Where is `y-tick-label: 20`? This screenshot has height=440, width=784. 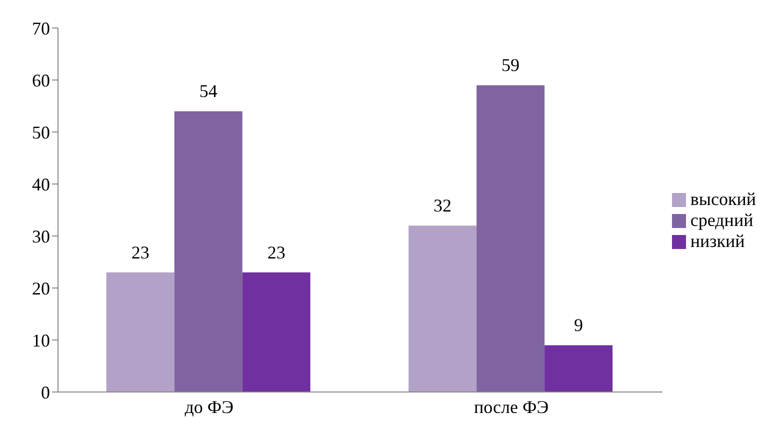 y-tick-label: 20 is located at coordinates (41, 288).